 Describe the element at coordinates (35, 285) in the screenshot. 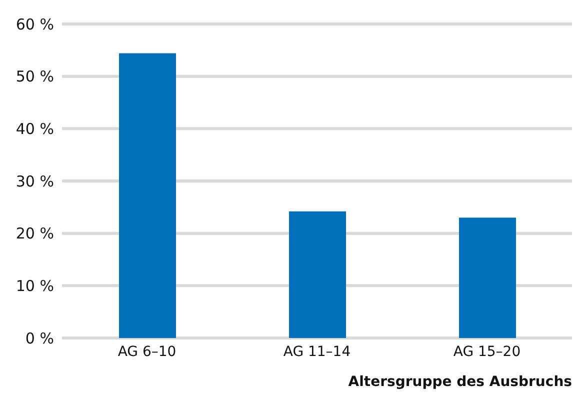

I see `y-tick-label: 10 %` at that location.